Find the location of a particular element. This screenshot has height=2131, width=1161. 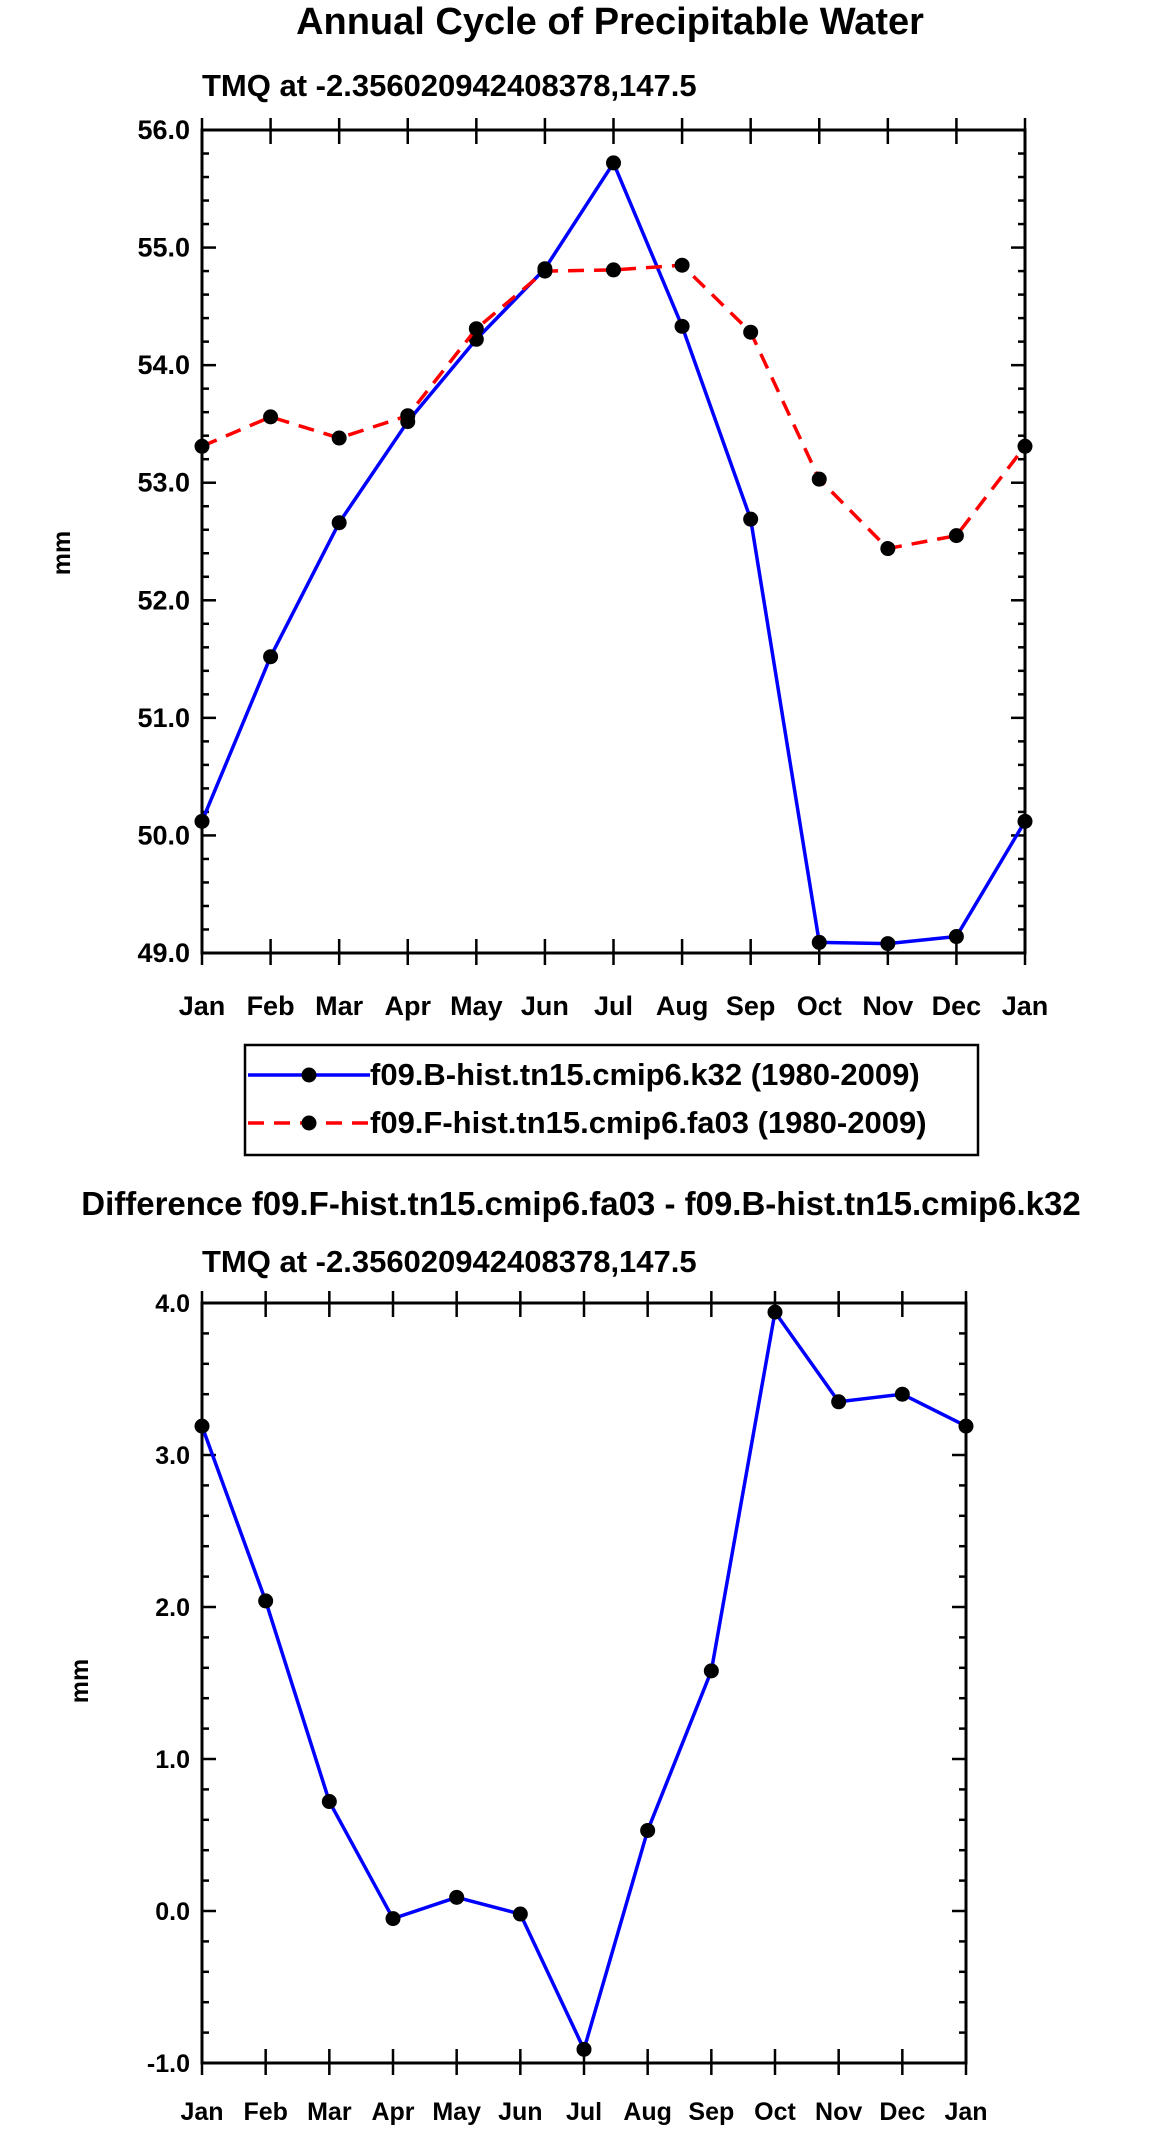

y-tick-label: 56.0 is located at coordinates (163, 130).